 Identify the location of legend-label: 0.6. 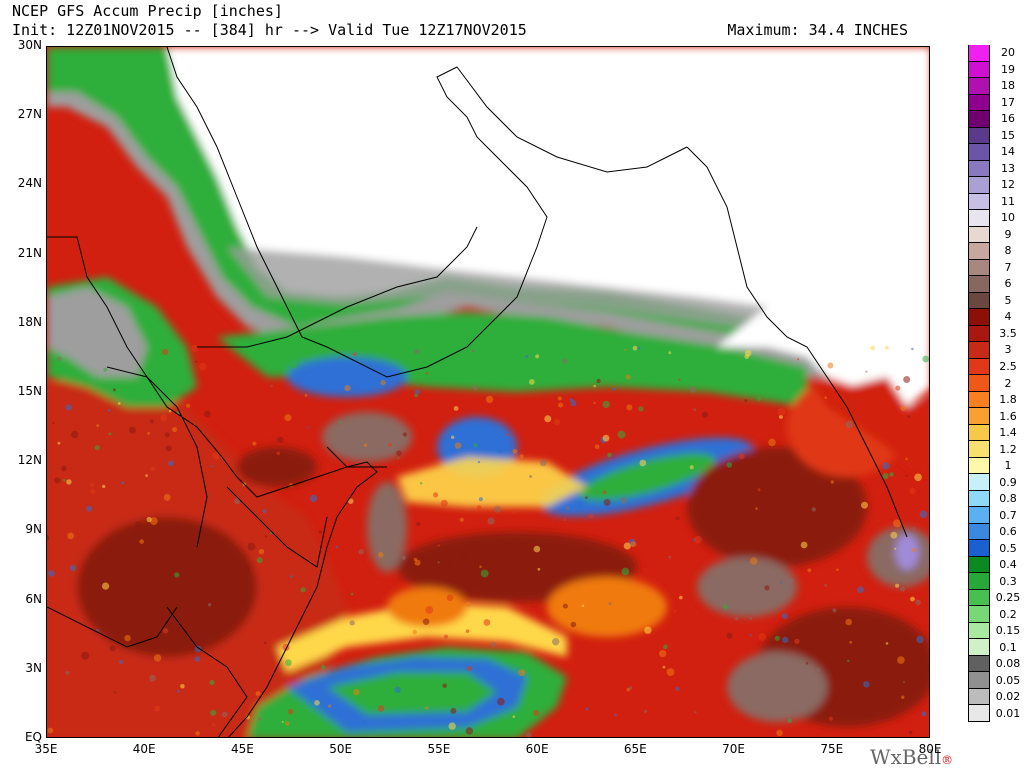
(1008, 532).